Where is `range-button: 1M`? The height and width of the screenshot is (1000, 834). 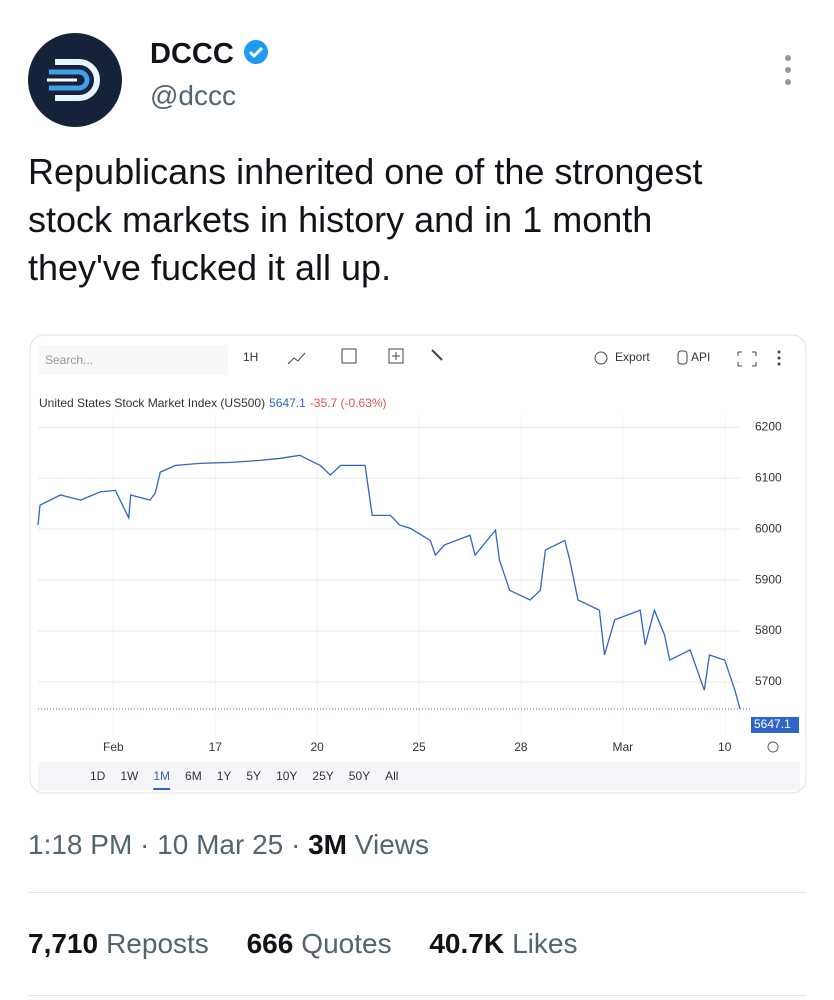 range-button: 1M is located at coordinates (161, 776).